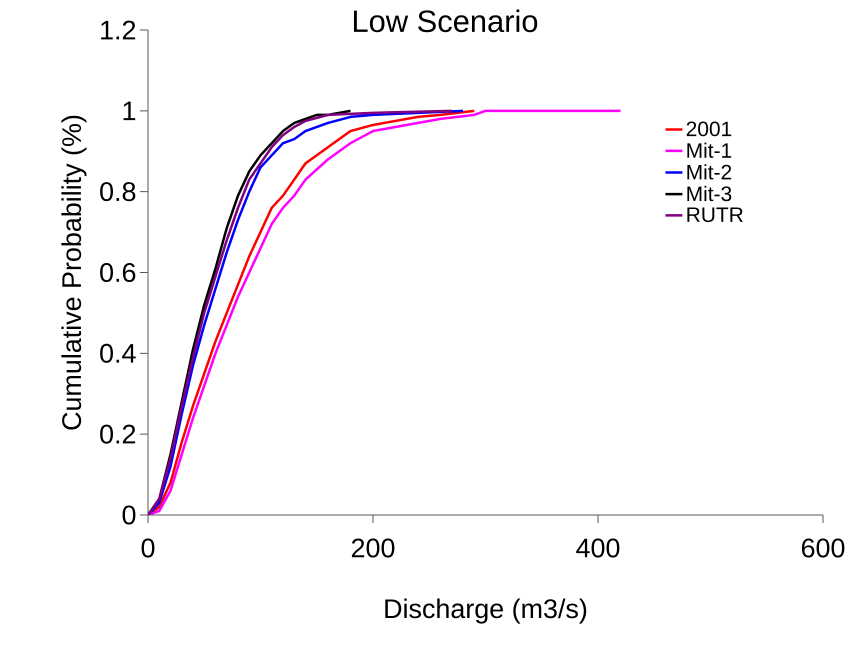 This screenshot has width=859, height=655. I want to click on y-tick-label: 0, so click(129, 515).